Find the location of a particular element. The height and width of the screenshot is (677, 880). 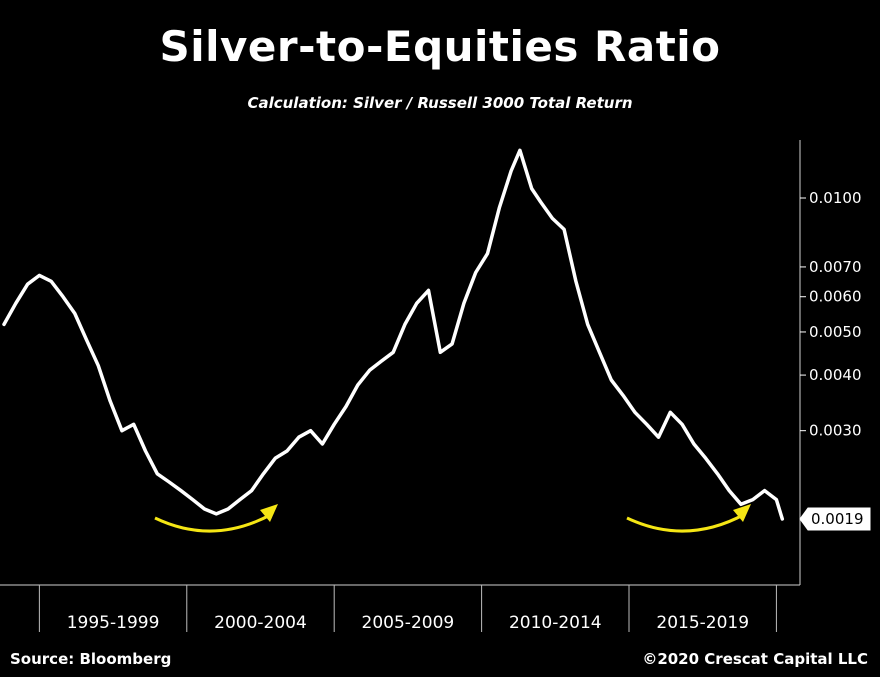

last-value-label: 0.0019 is located at coordinates (837, 519).